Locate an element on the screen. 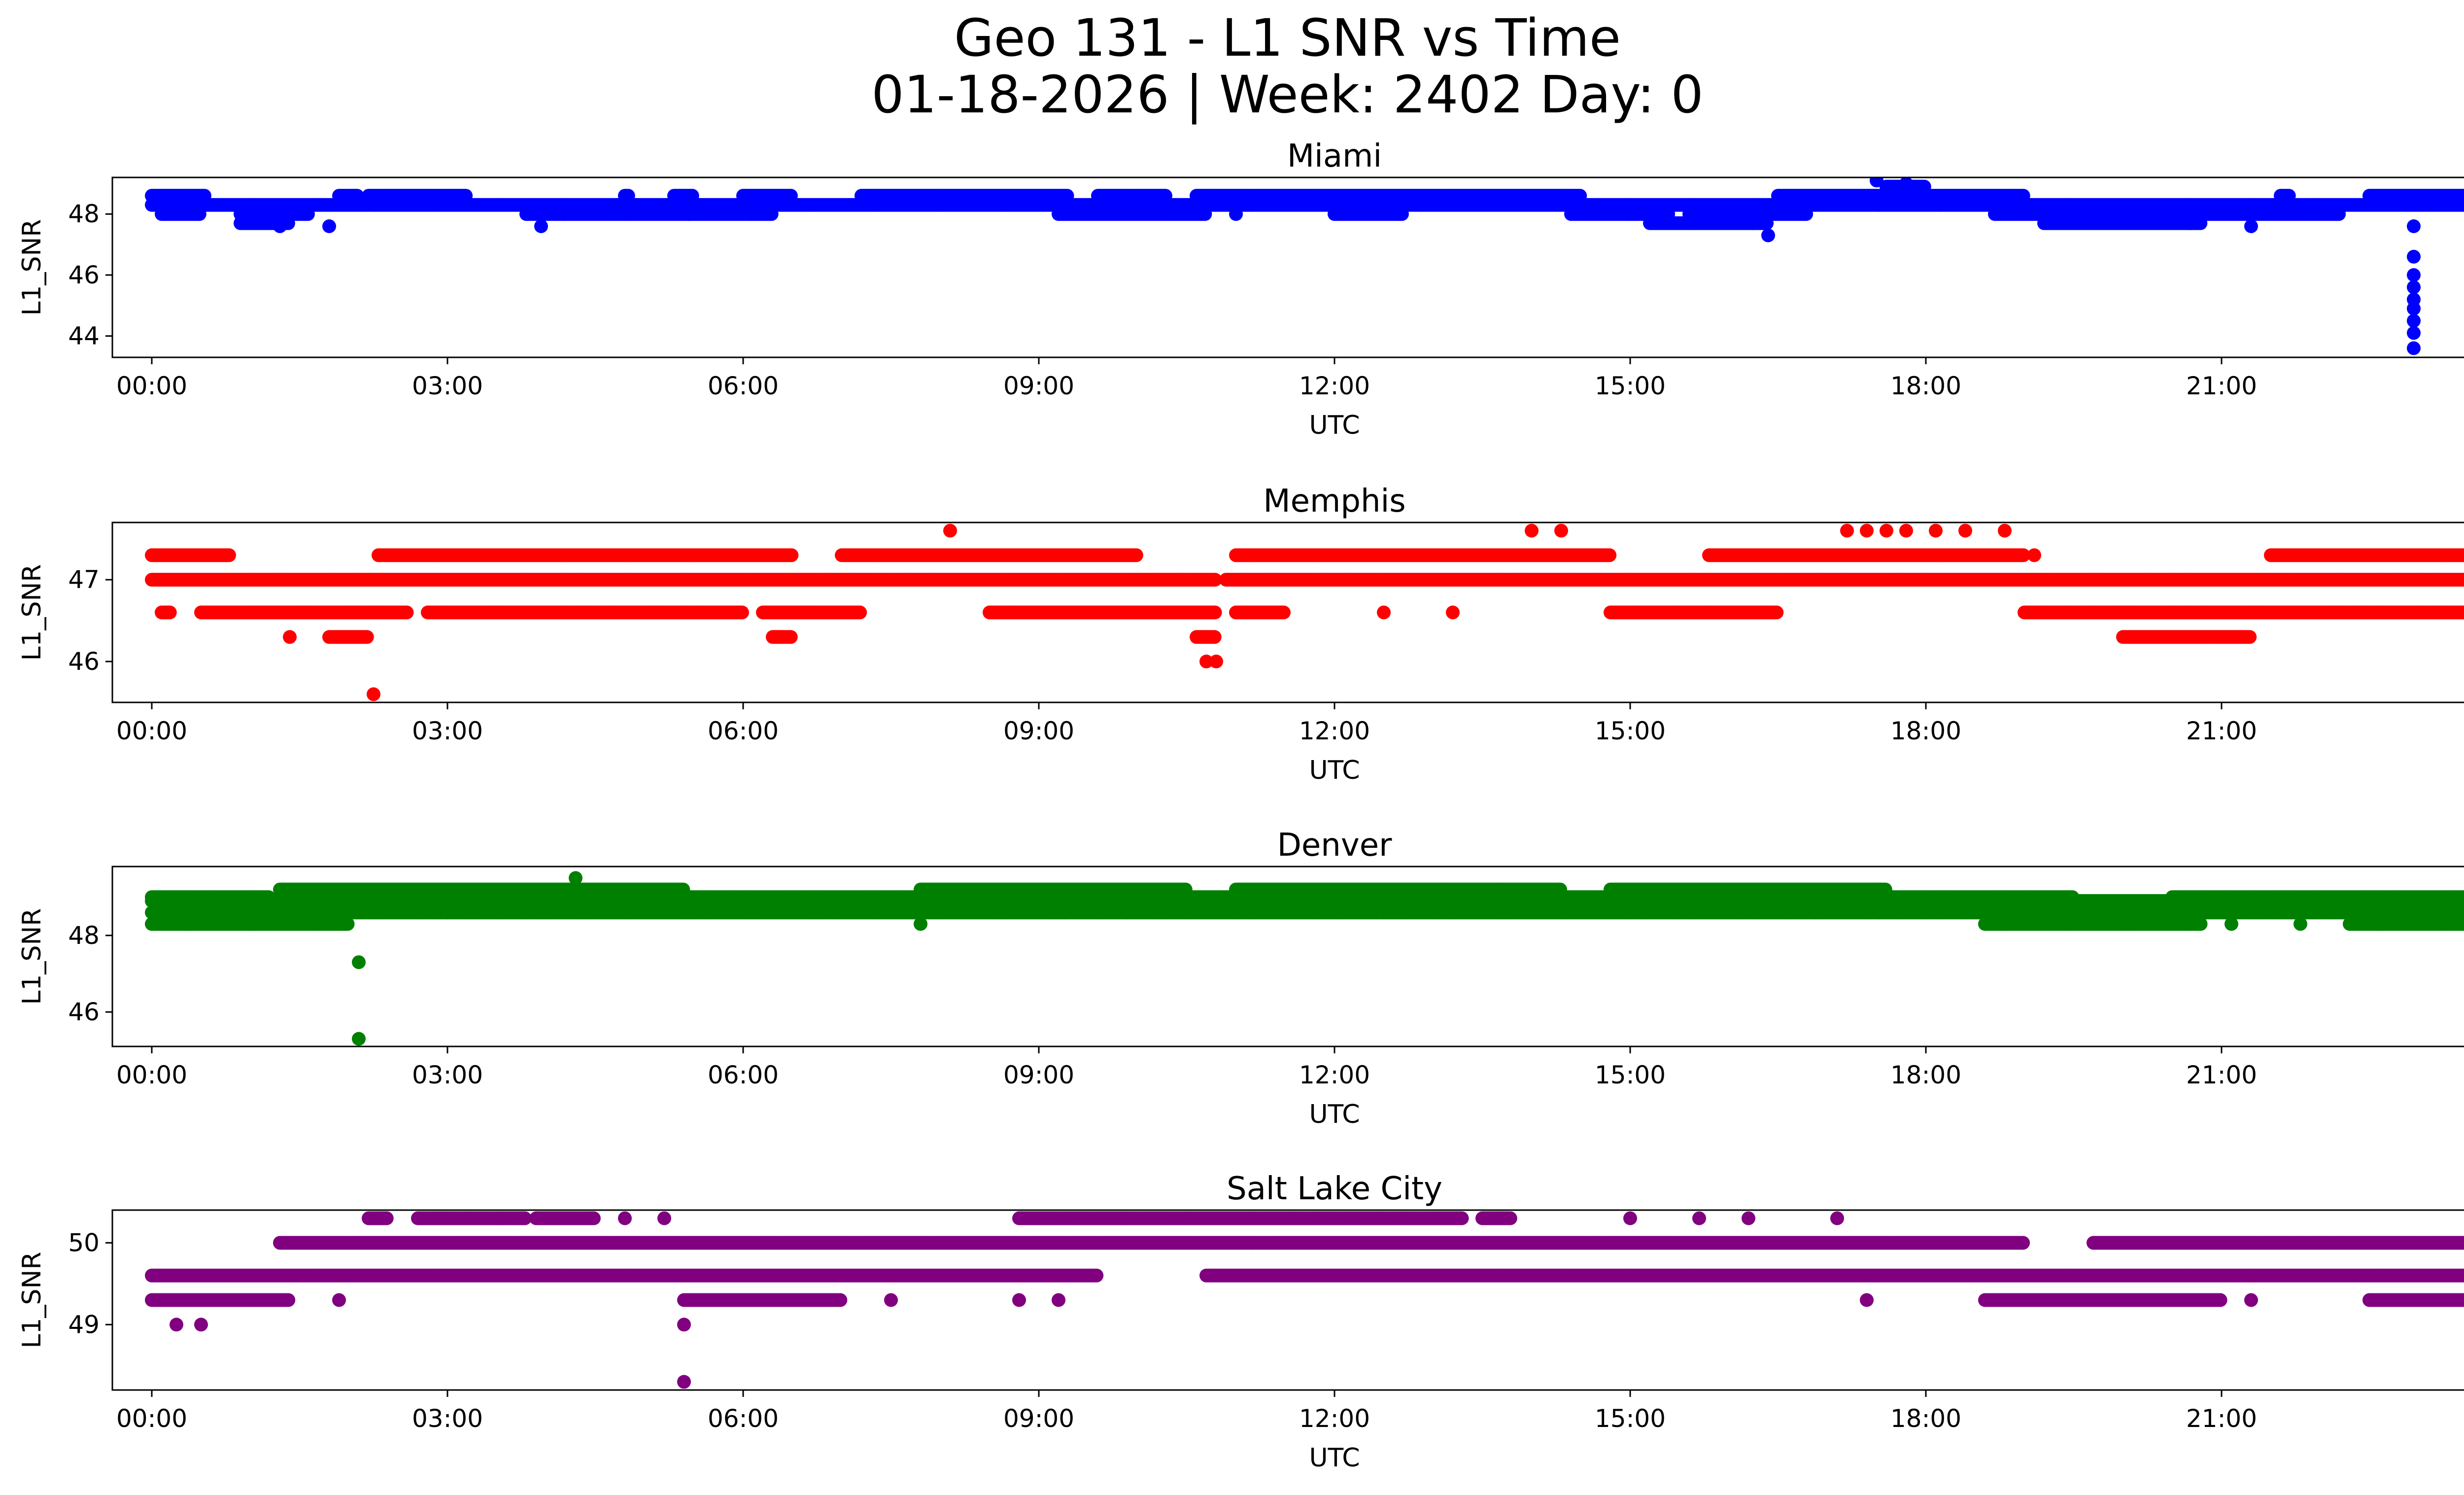  x-axis-label: UTC is located at coordinates (1334, 425).